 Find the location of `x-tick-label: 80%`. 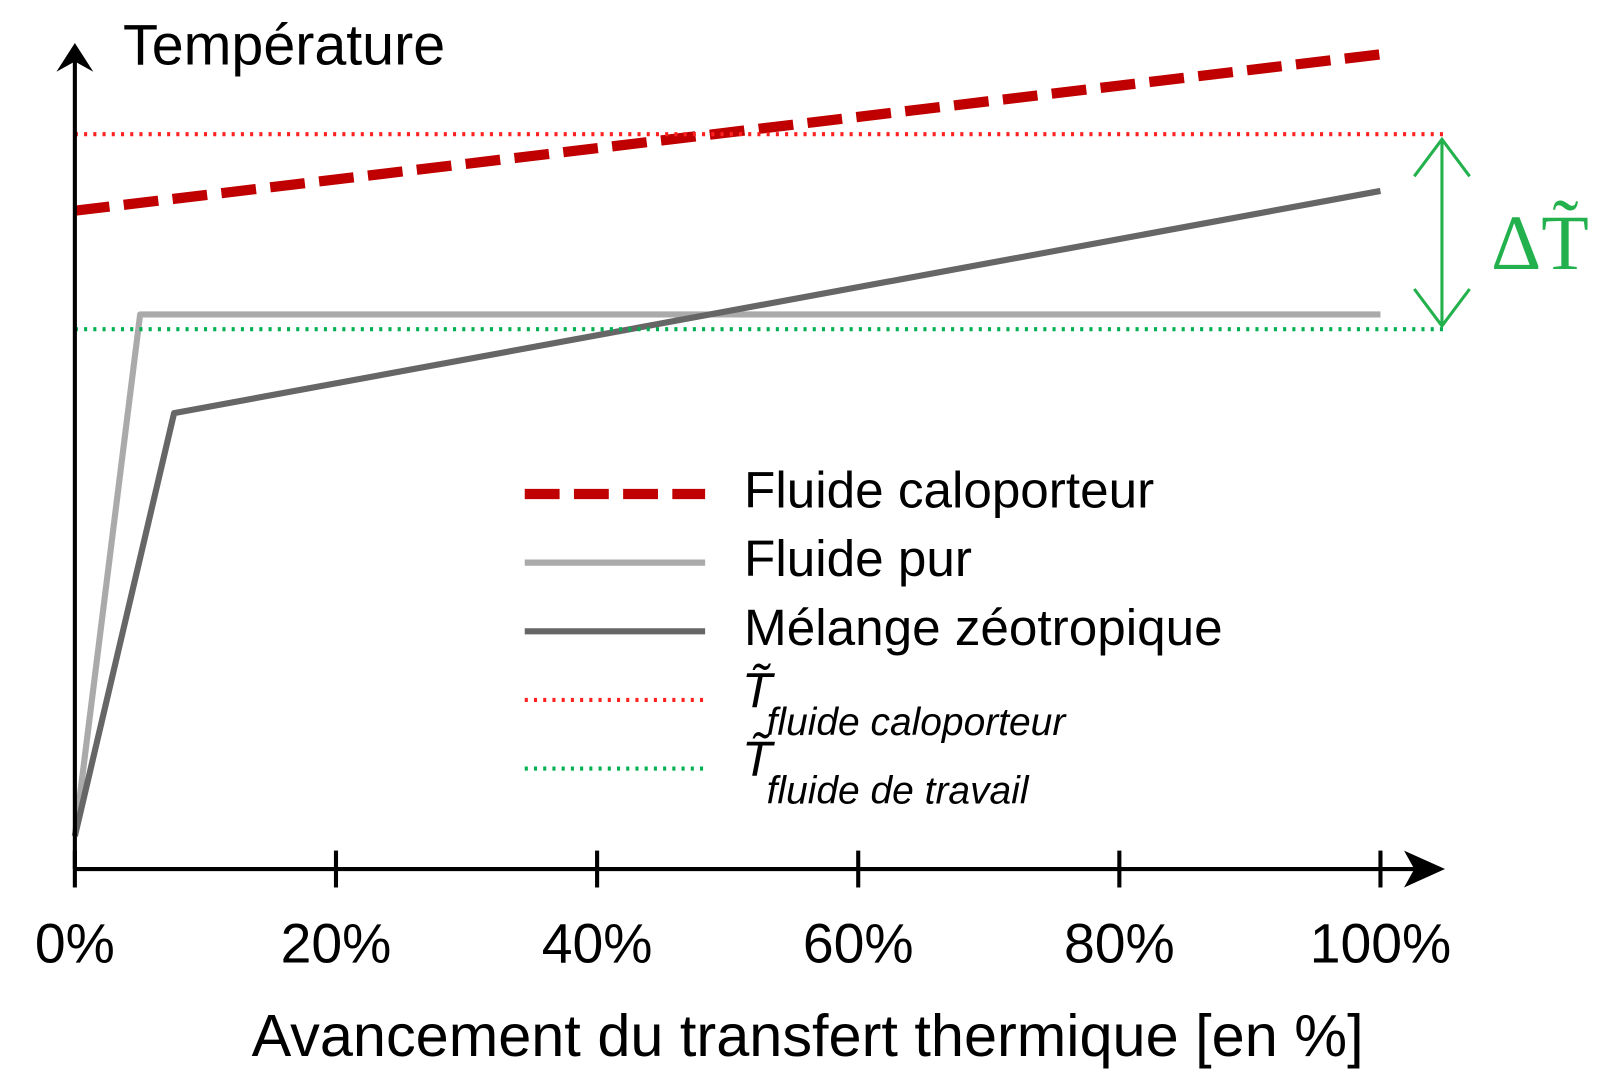

x-tick-label: 80% is located at coordinates (1119, 944).